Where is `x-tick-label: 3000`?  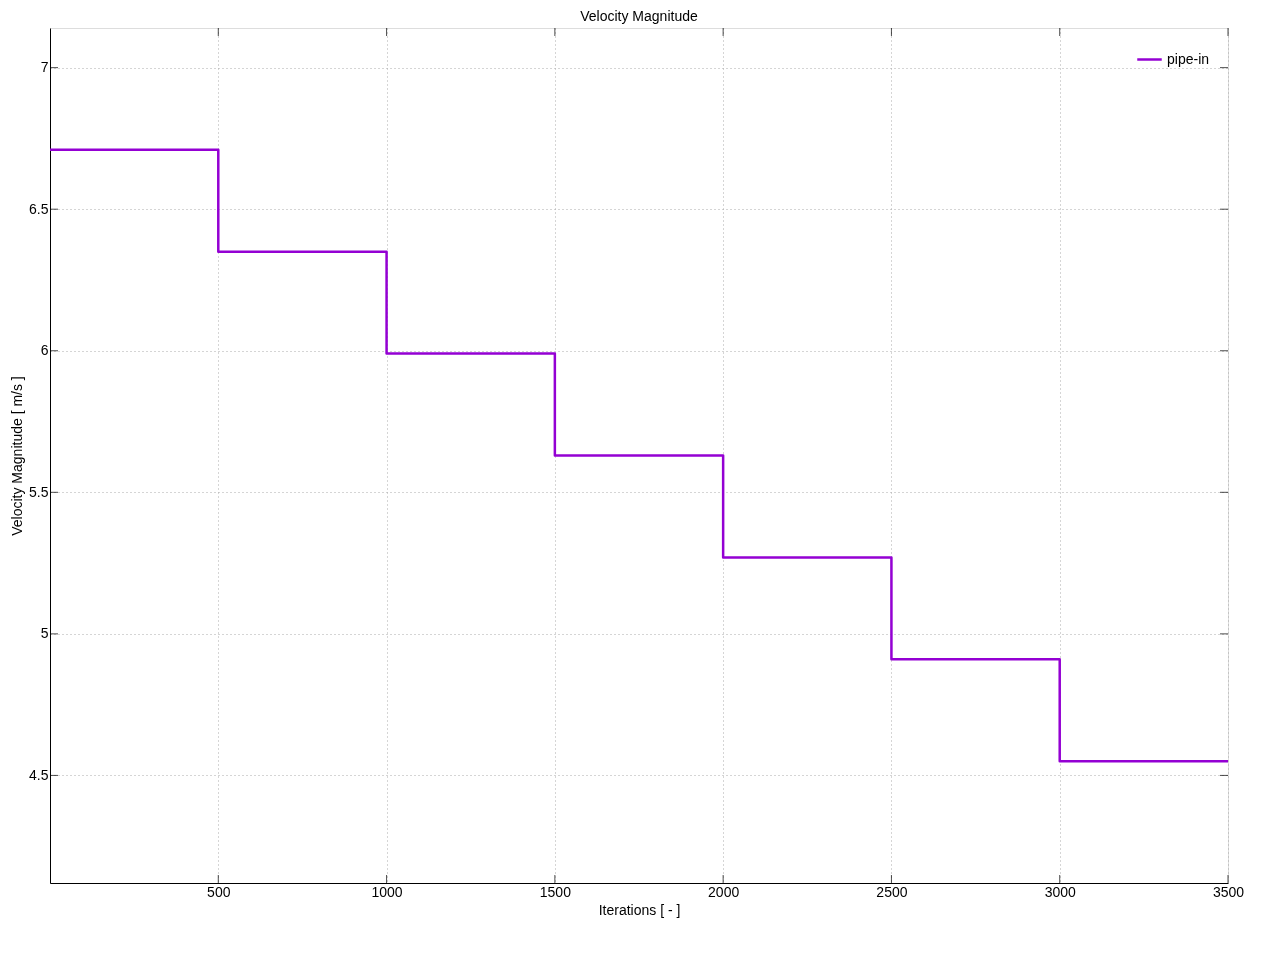
x-tick-label: 3000 is located at coordinates (1060, 891).